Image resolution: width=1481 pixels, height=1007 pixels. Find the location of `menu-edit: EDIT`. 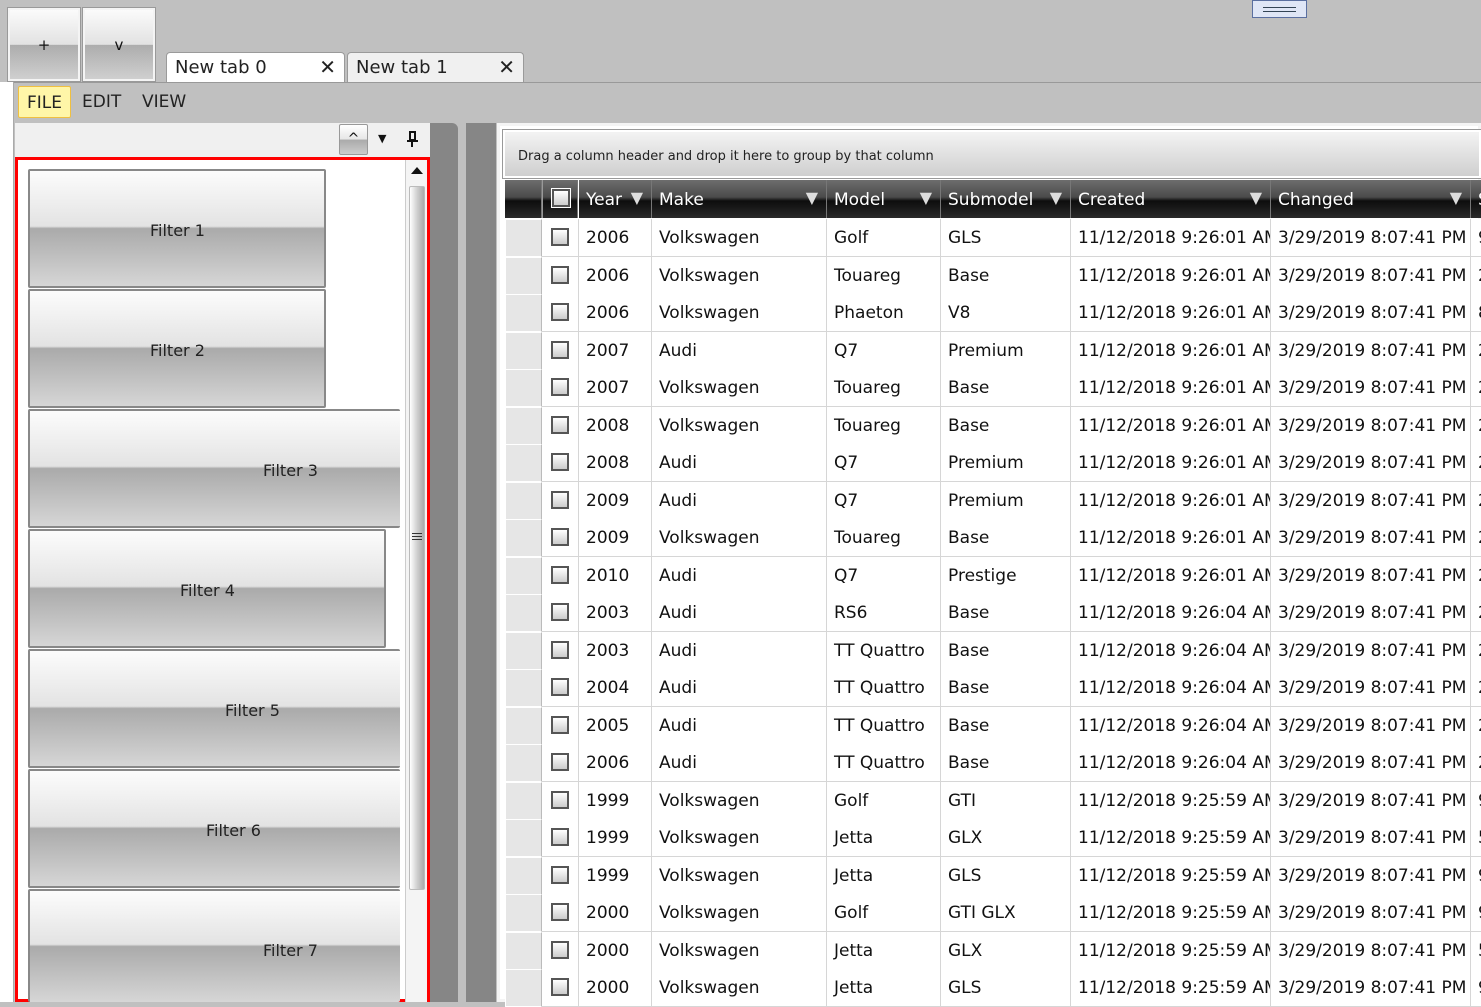

menu-edit: EDIT is located at coordinates (102, 102).